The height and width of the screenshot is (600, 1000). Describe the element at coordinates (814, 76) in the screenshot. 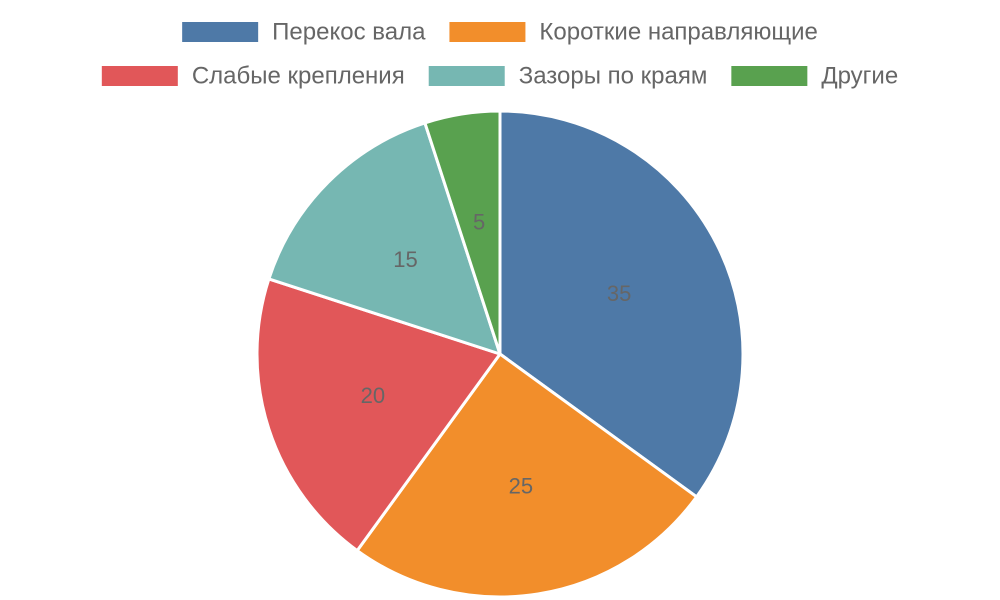

I see `legend-item: Другие` at that location.